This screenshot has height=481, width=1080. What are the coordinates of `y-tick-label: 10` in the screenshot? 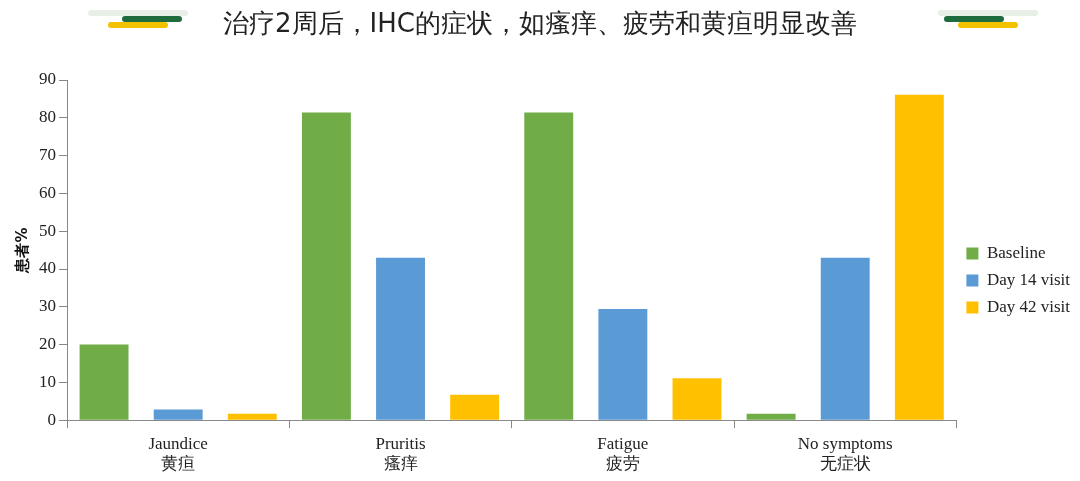 It's located at (47, 381).